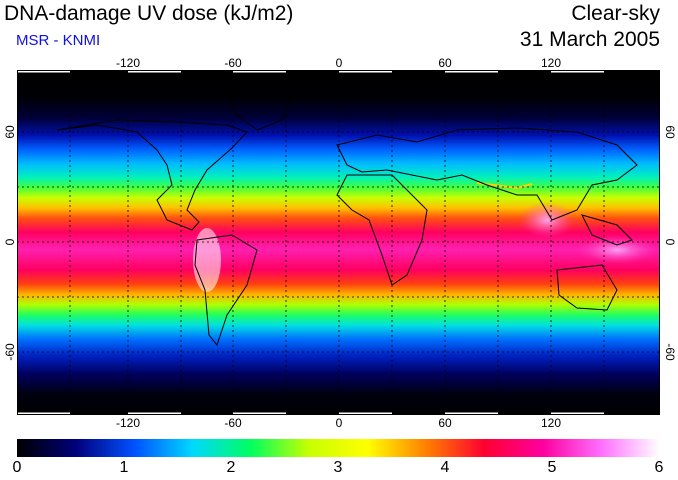 This screenshot has width=678, height=480. Describe the element at coordinates (551, 63) in the screenshot. I see `top-lon-label-e120: 120` at that location.